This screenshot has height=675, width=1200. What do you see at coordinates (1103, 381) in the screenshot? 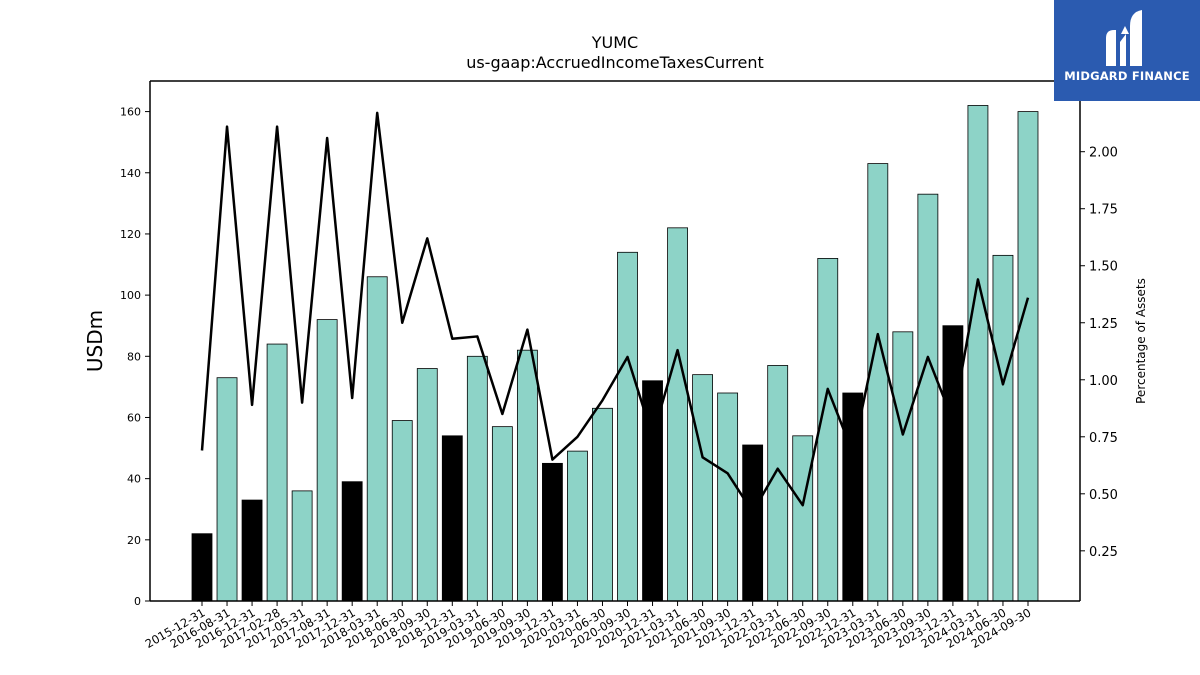
I see `y2-tick-label: 1.00` at bounding box center [1103, 381].